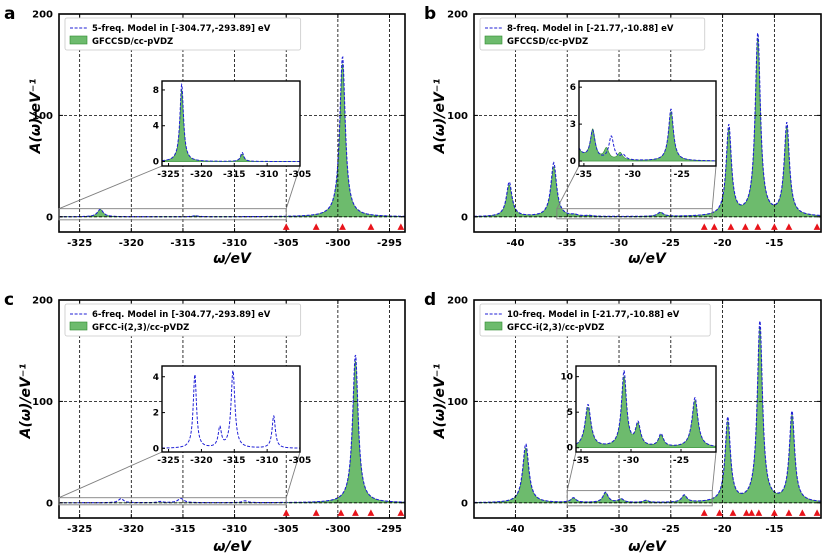 The height and width of the screenshot is (558, 830). What do you see at coordinates (181, 315) in the screenshot?
I see `legend-model-label: 6-freq. Model in [-304.77,-293.89] eV` at bounding box center [181, 315].